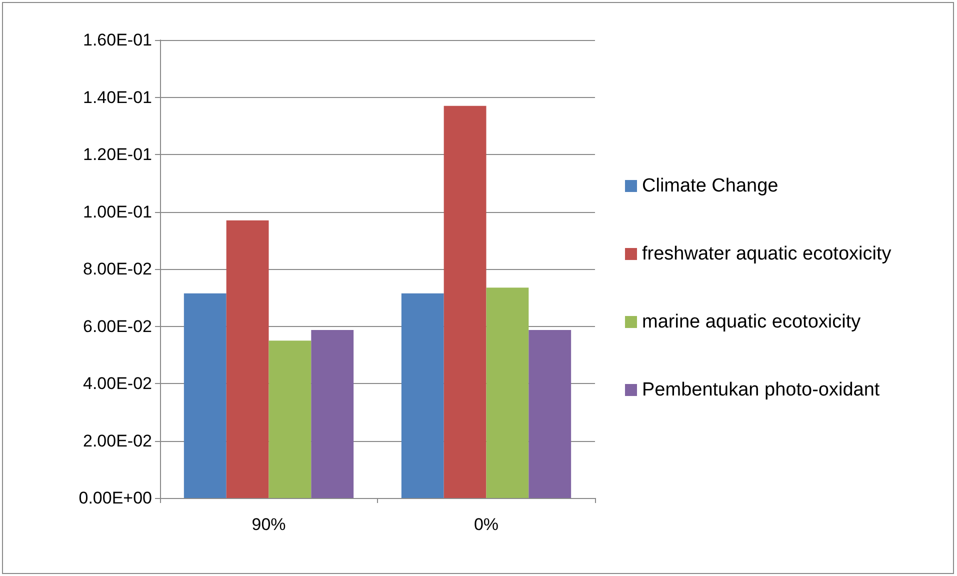 This screenshot has width=957, height=576. I want to click on y-tick-label: 4.00E-02, so click(117, 383).